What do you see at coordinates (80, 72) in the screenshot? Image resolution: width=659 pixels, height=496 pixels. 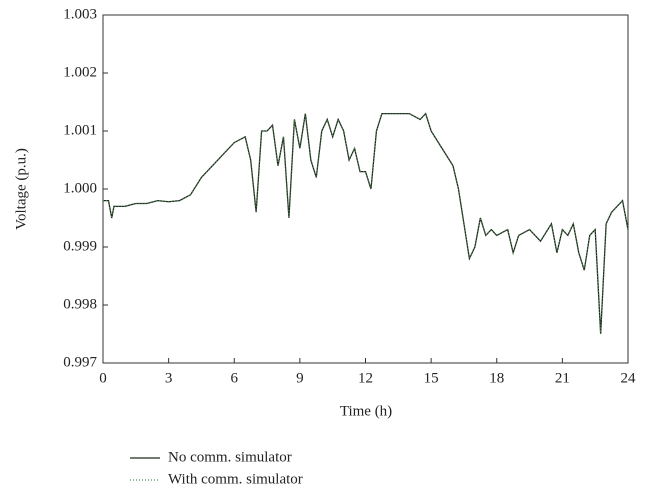 I see `y-tick-label: 1.002` at bounding box center [80, 72].